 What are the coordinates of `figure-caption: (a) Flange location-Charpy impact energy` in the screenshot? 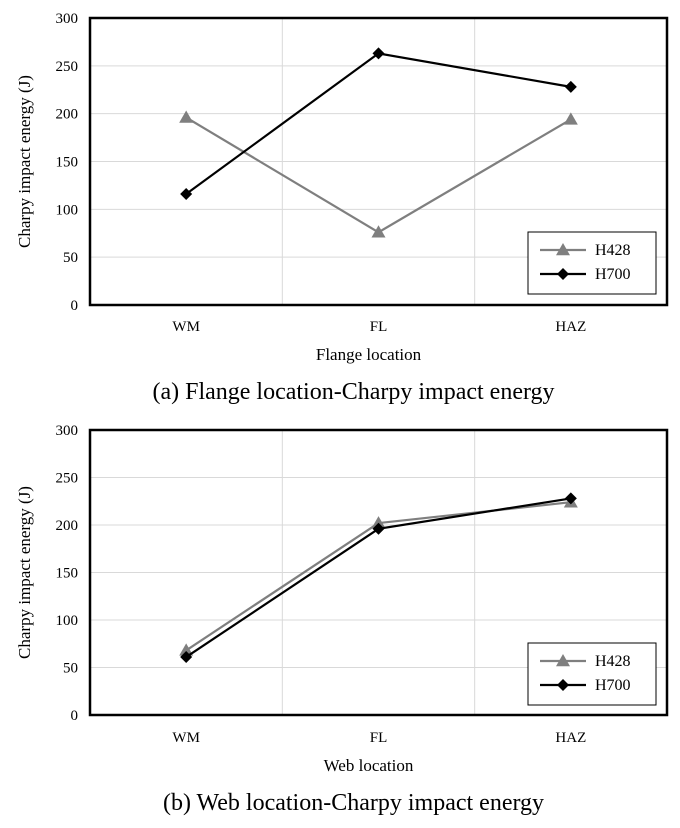 It's located at (353, 392).